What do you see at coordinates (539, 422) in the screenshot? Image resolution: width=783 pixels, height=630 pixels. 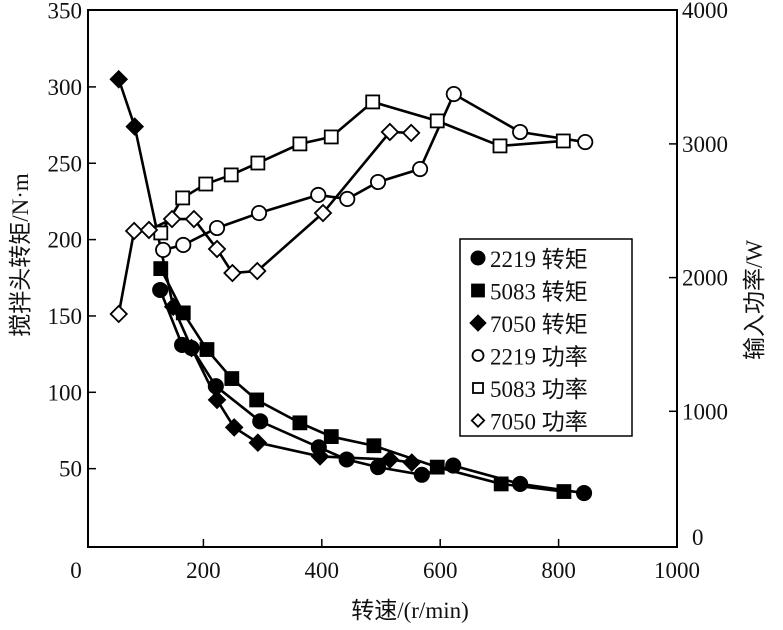 I see `legend-label: 7050 功率` at bounding box center [539, 422].